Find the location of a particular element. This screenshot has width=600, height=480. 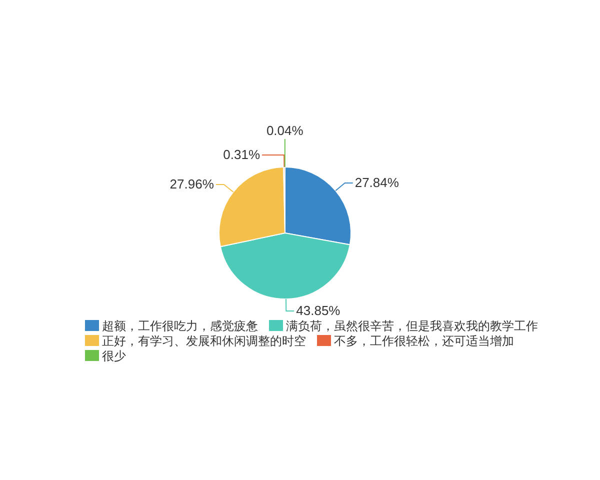

legend-label: 很少 is located at coordinates (114, 356).